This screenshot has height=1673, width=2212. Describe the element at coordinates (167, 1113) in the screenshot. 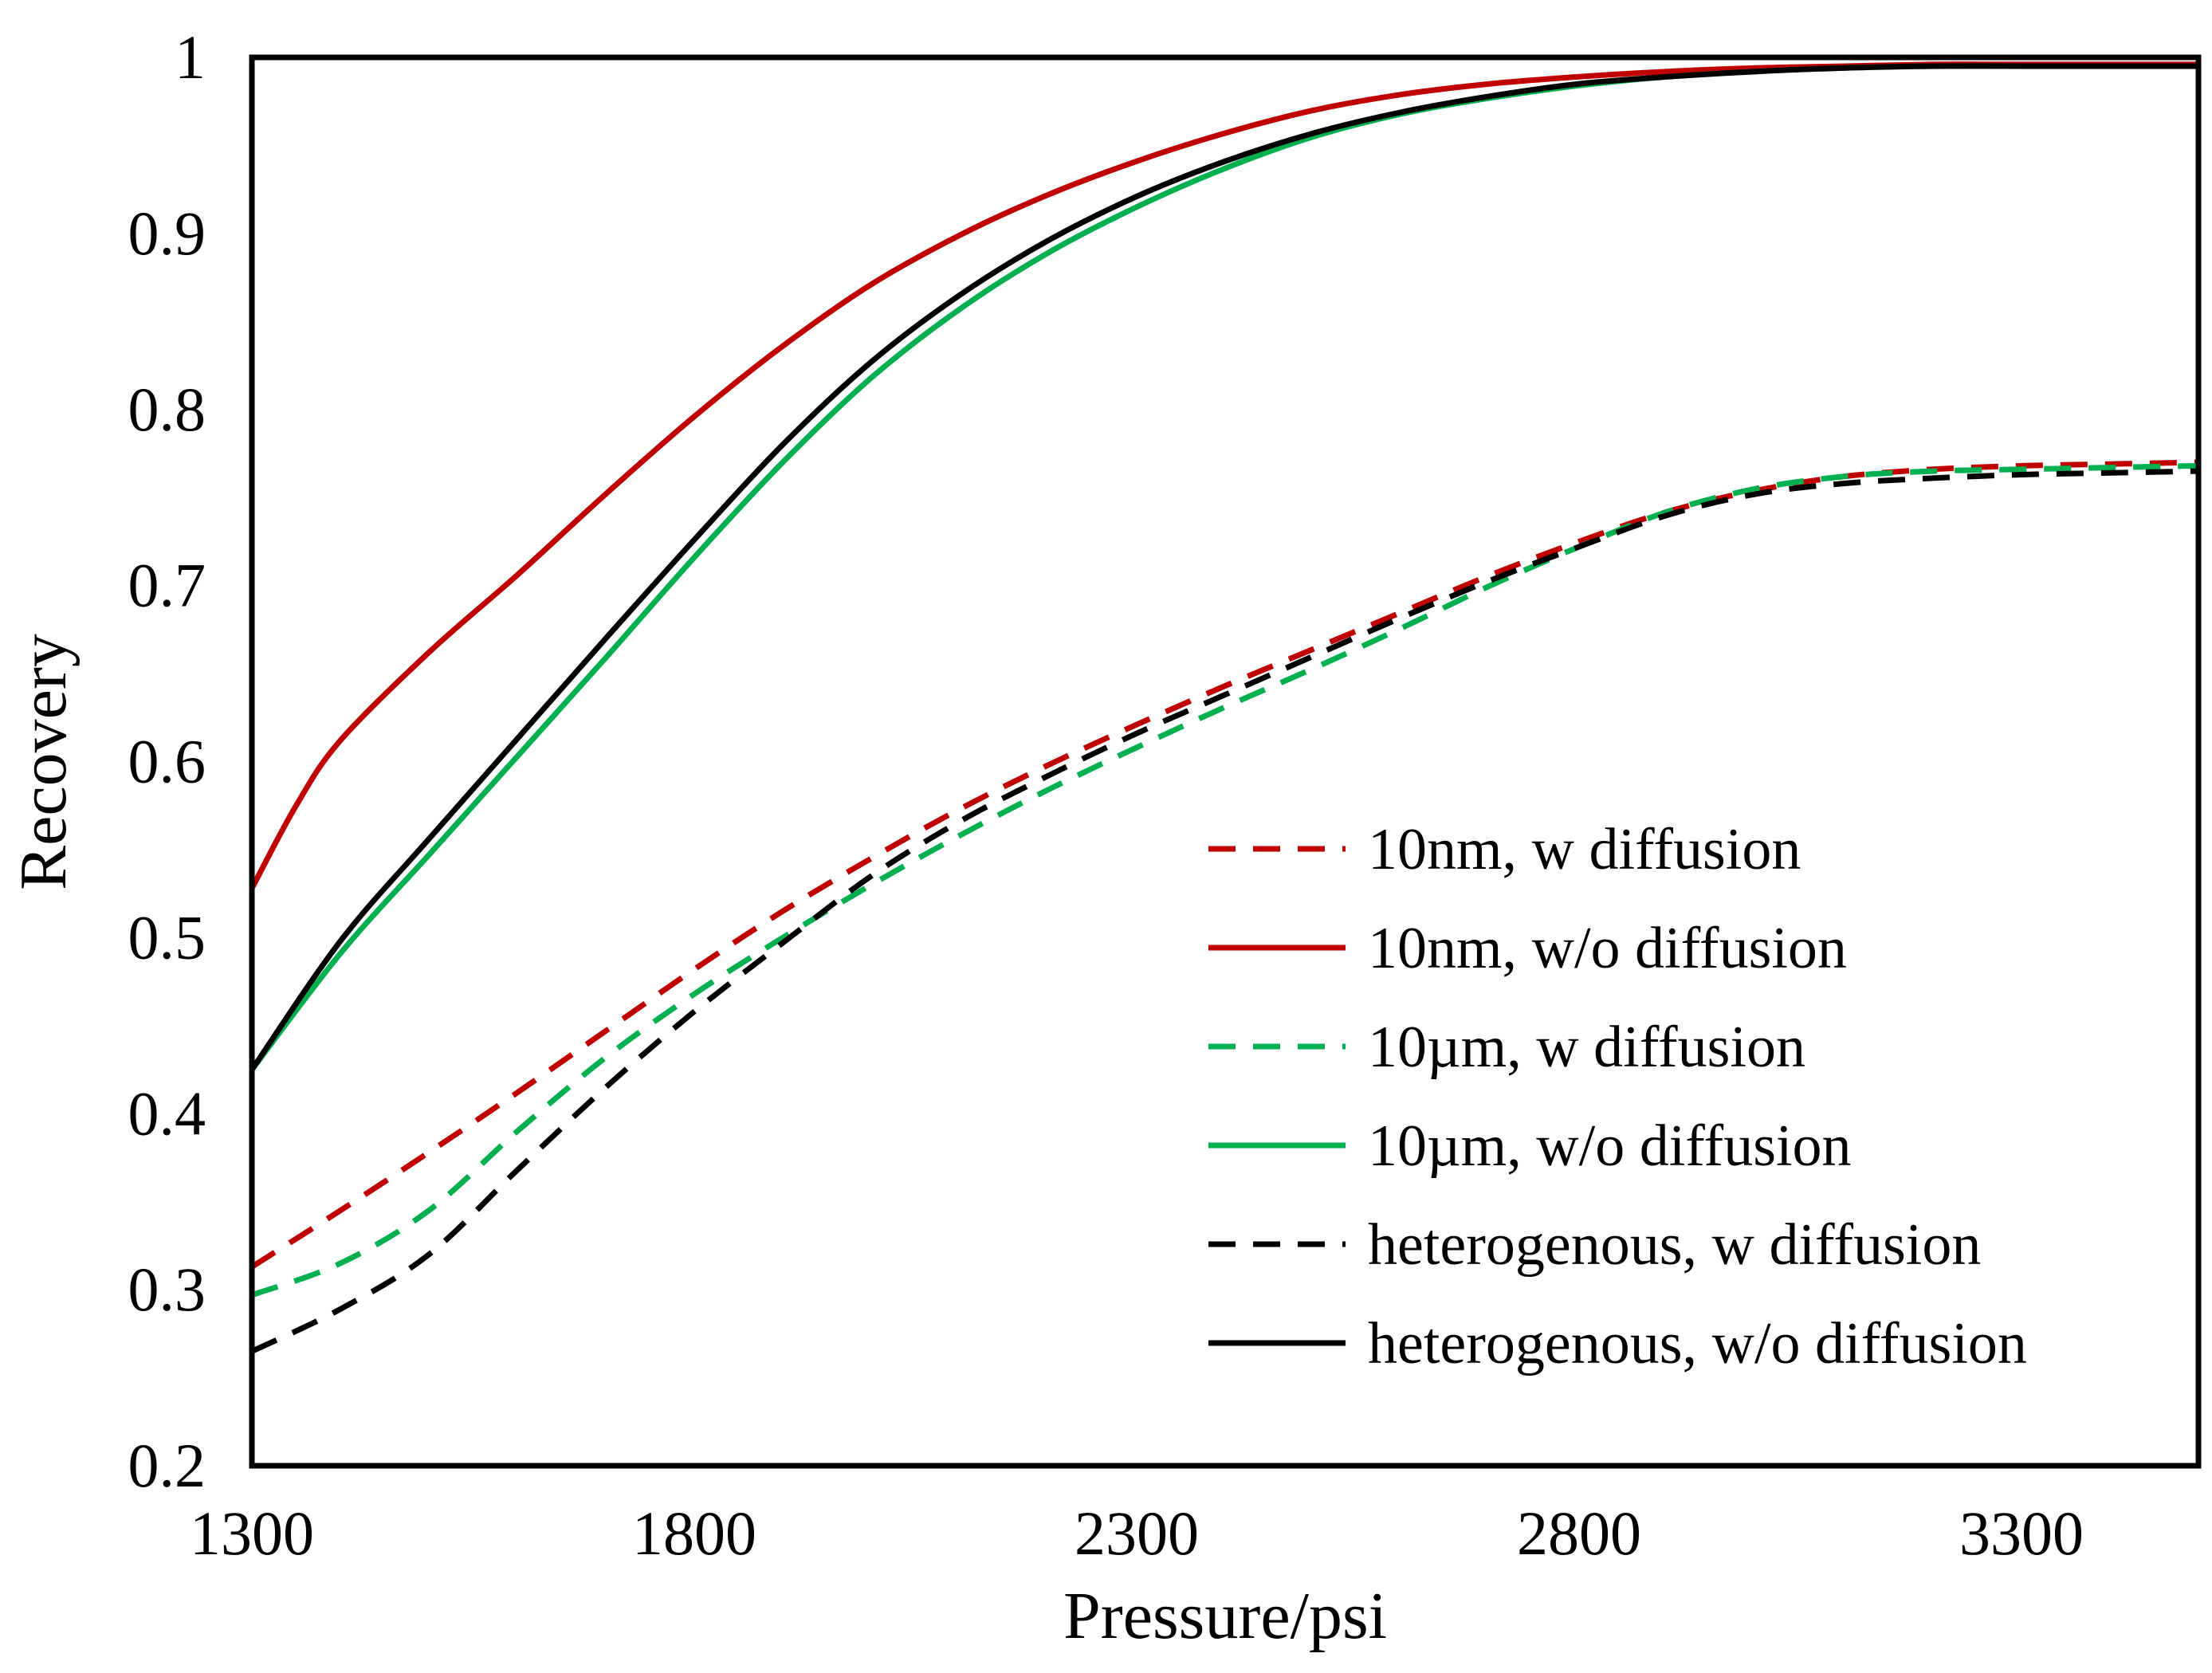

I see `y-tick-label: 0.4` at that location.